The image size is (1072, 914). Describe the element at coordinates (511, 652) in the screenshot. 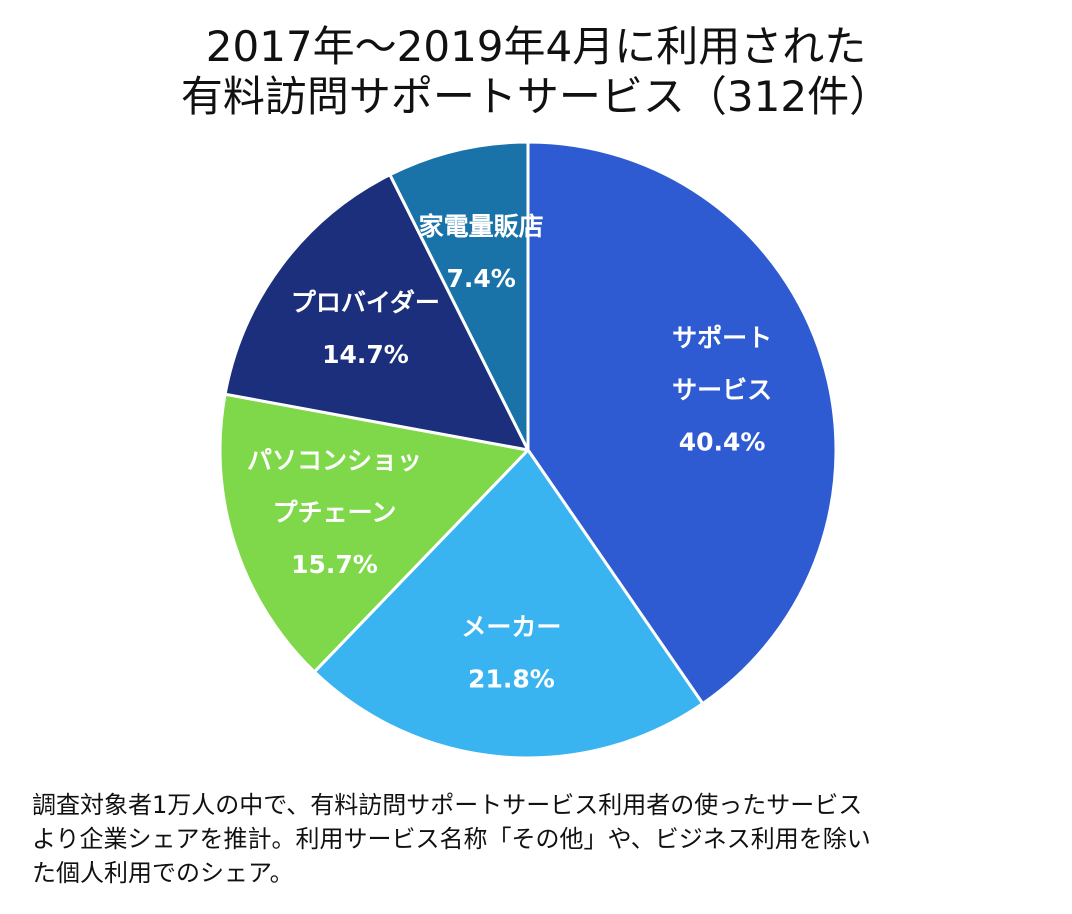

I see `pie-slice-label-1: メーカー 21.8%` at that location.